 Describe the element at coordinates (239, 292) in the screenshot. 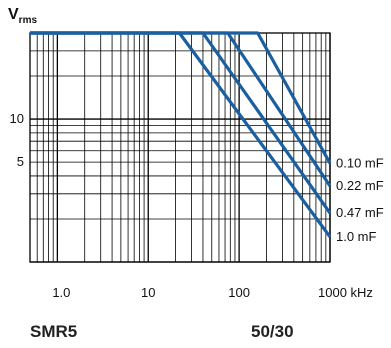

I see `x-tick-label: 100` at that location.